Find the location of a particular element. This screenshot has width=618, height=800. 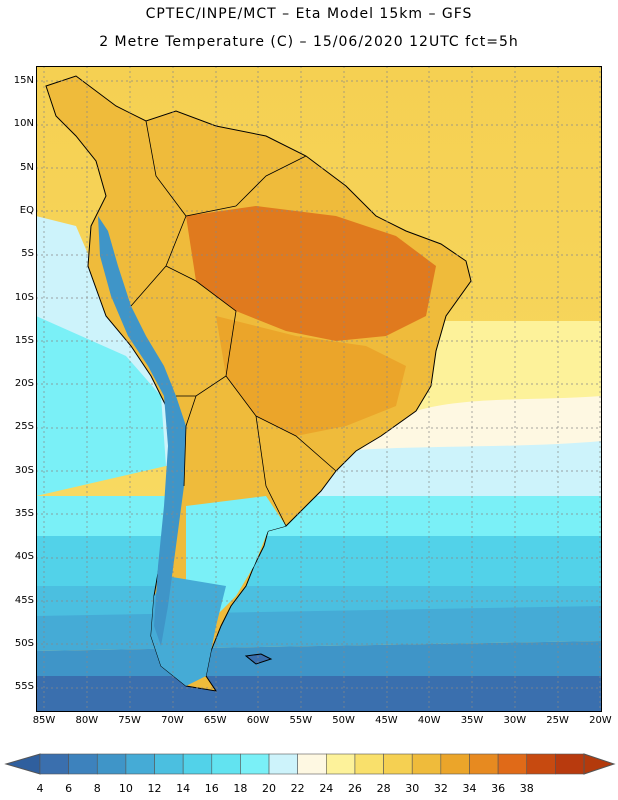

lat-label: 25S is located at coordinates (24, 427).